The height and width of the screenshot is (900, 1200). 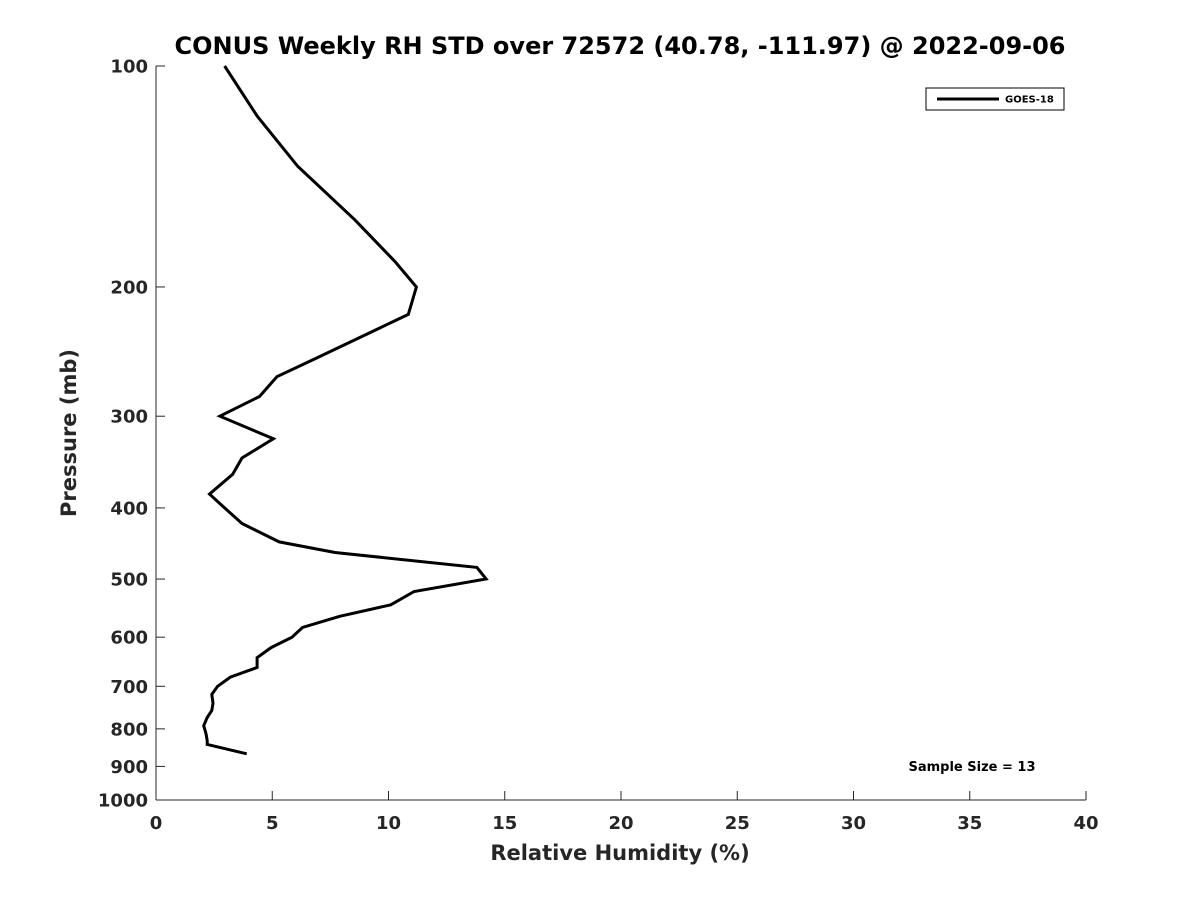 What do you see at coordinates (156, 823) in the screenshot?
I see `x-tick-label: 0` at bounding box center [156, 823].